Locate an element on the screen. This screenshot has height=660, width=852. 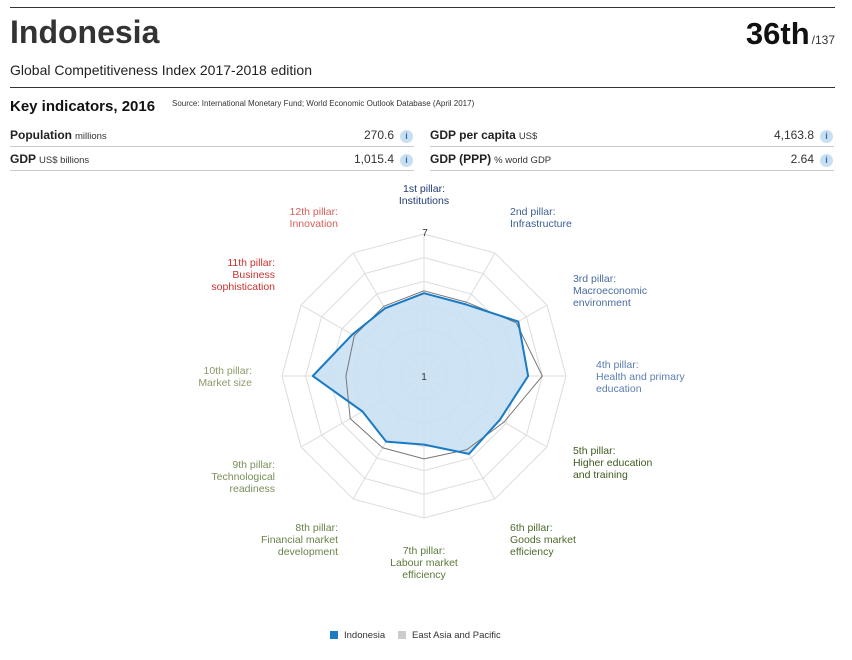
header-rule is located at coordinates (422, 87).